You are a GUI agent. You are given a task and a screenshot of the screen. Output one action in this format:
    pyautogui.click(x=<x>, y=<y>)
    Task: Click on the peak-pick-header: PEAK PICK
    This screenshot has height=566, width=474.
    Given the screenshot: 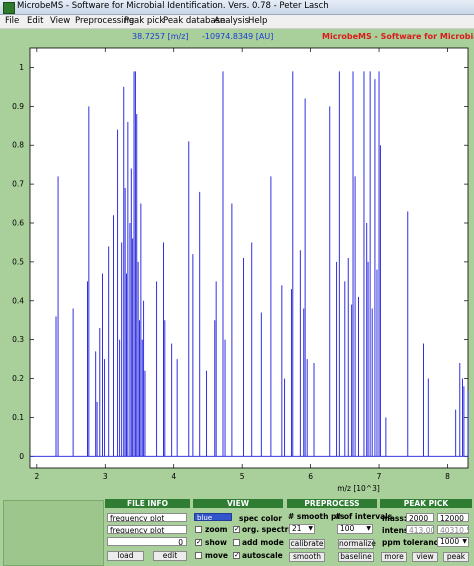 What is the action you would take?
    pyautogui.click(x=426, y=503)
    